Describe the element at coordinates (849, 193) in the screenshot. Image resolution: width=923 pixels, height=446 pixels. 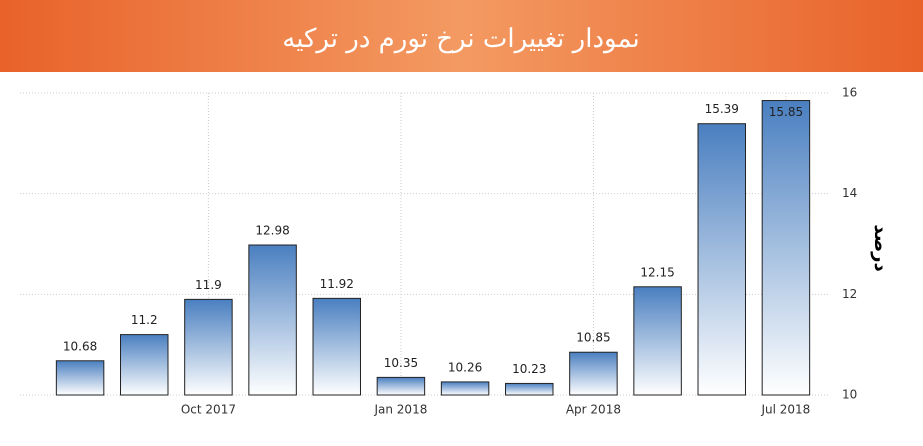
I see `y-tick-label: 14` at that location.